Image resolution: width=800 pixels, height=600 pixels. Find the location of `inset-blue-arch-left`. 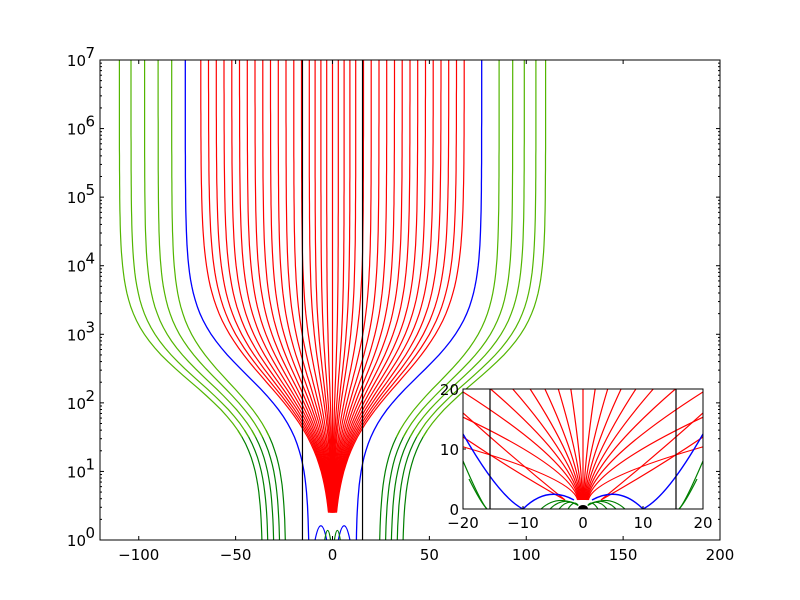

inset-blue-arch-left is located at coordinates (548, 501).